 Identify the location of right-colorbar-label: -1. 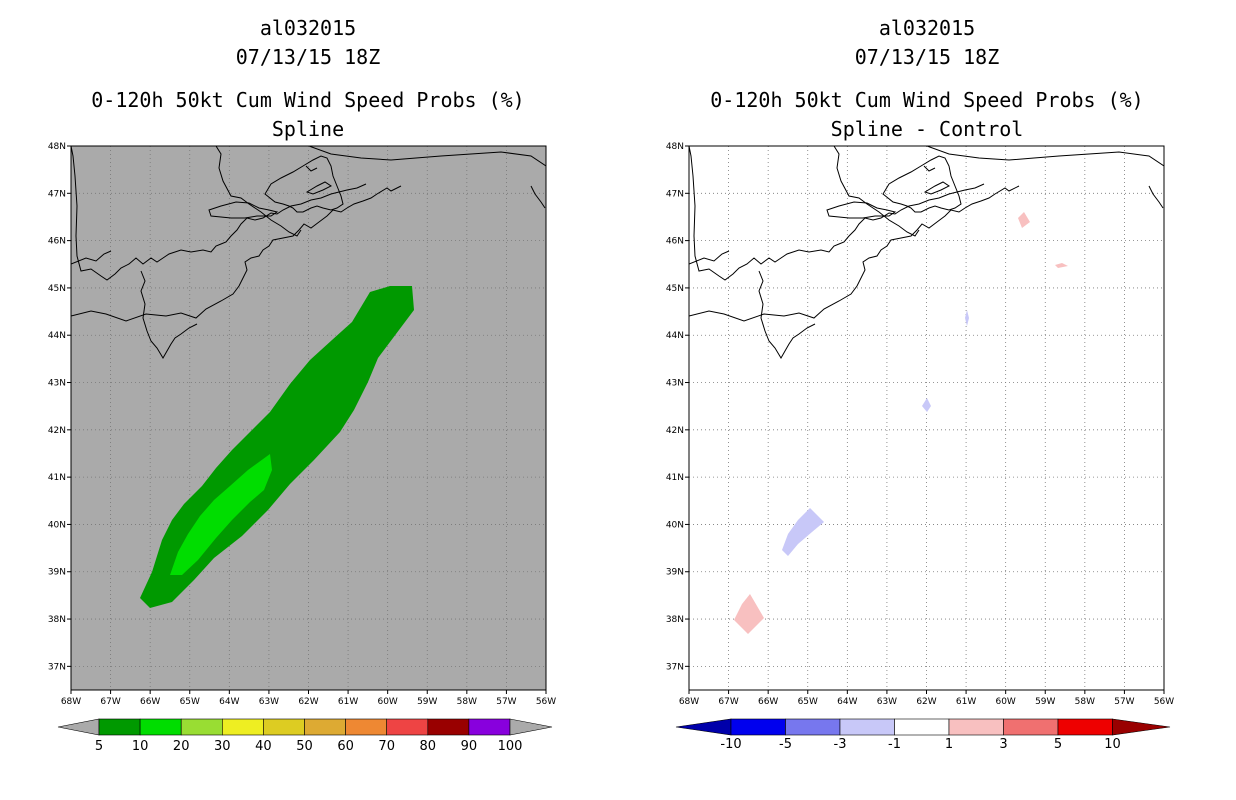
(894, 744).